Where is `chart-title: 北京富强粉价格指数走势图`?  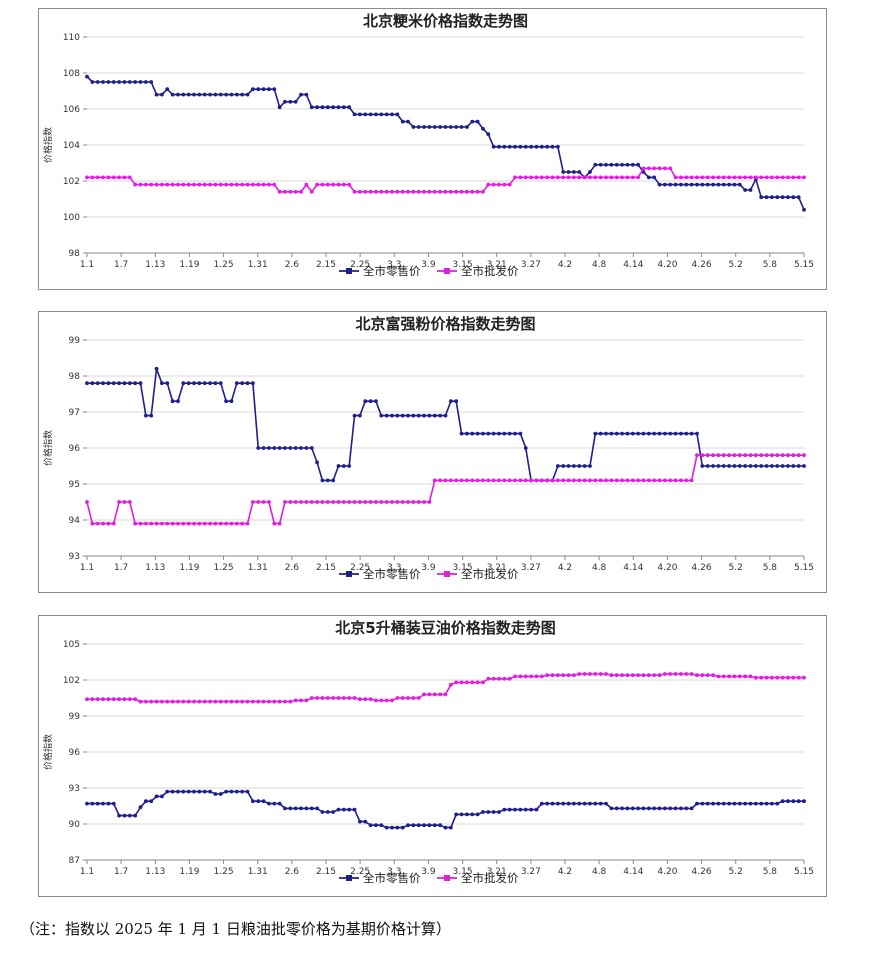
chart-title: 北京富强粉价格指数走势图 is located at coordinates (445, 324).